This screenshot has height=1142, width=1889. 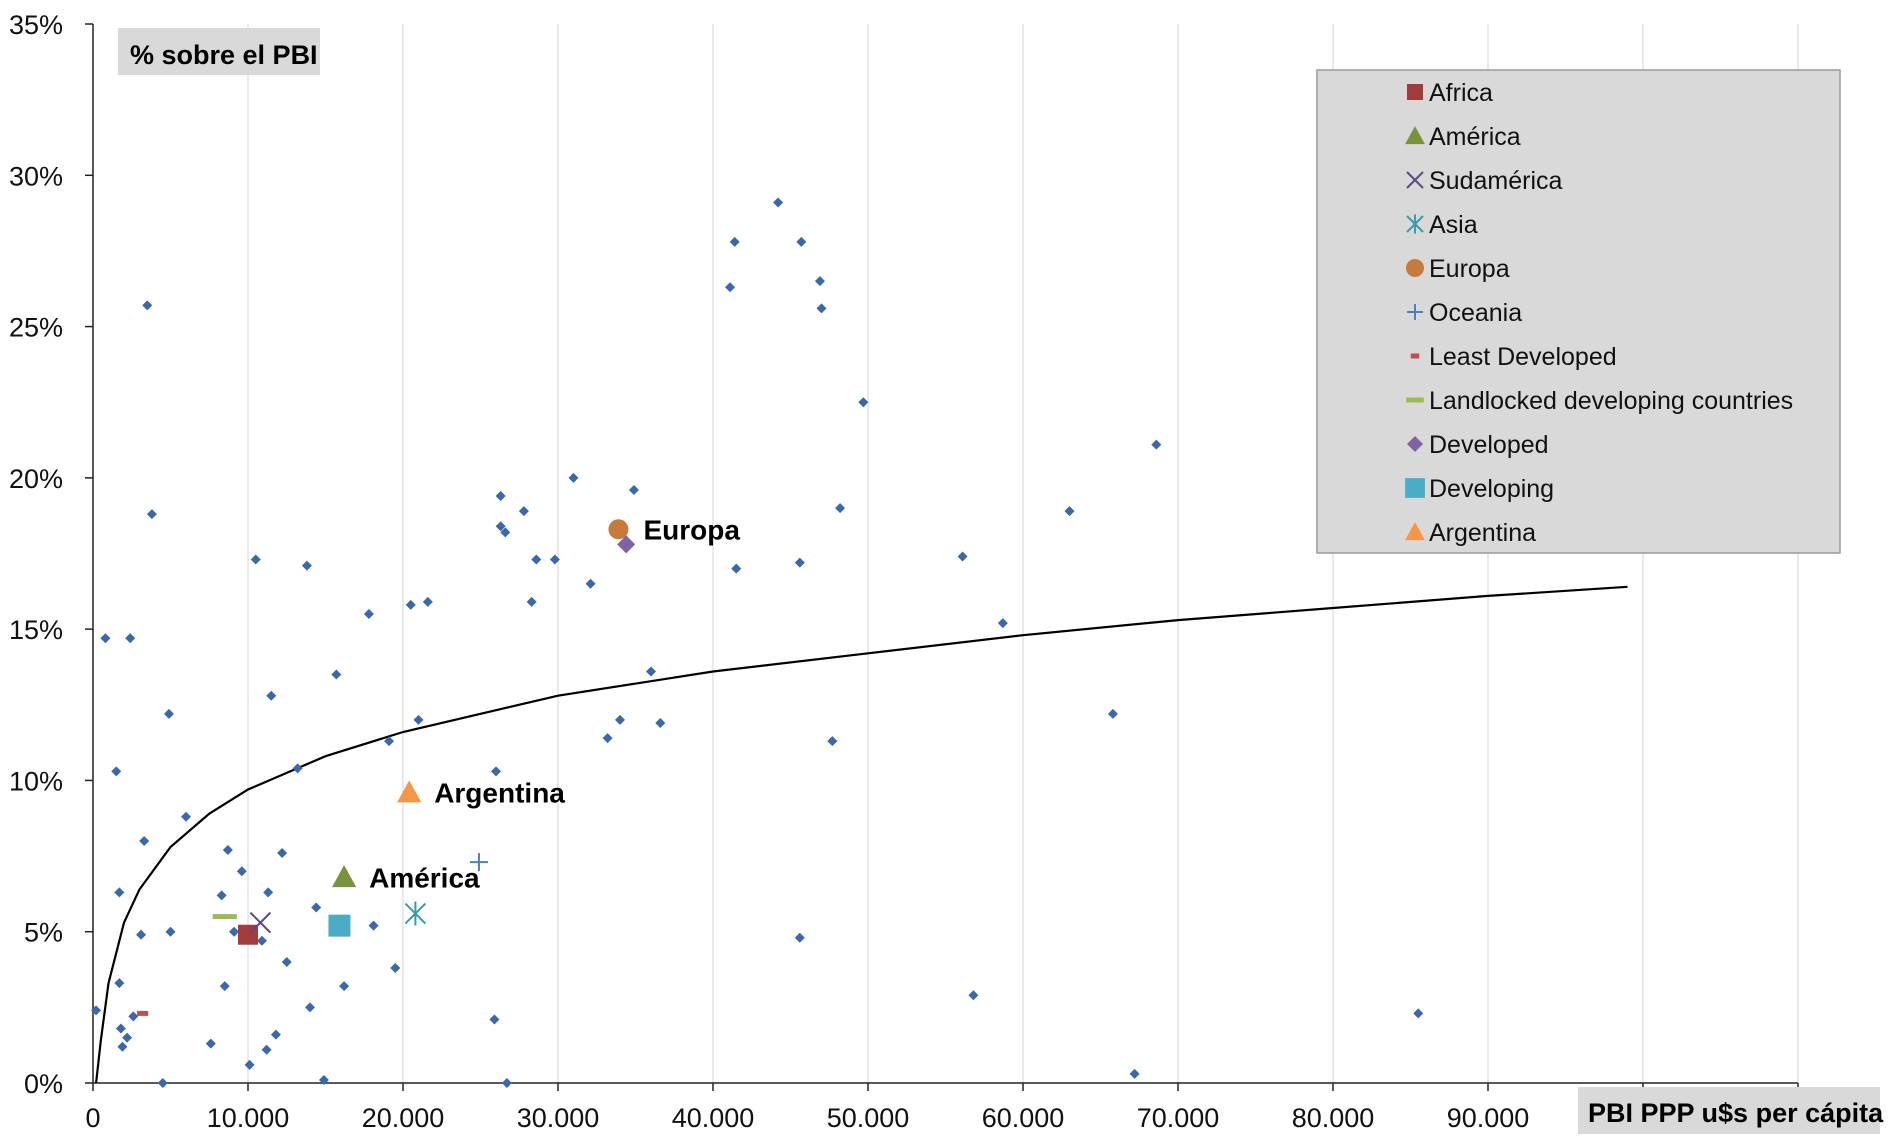 What do you see at coordinates (224, 917) in the screenshot?
I see `group-marker-landlocked-developing-countries` at bounding box center [224, 917].